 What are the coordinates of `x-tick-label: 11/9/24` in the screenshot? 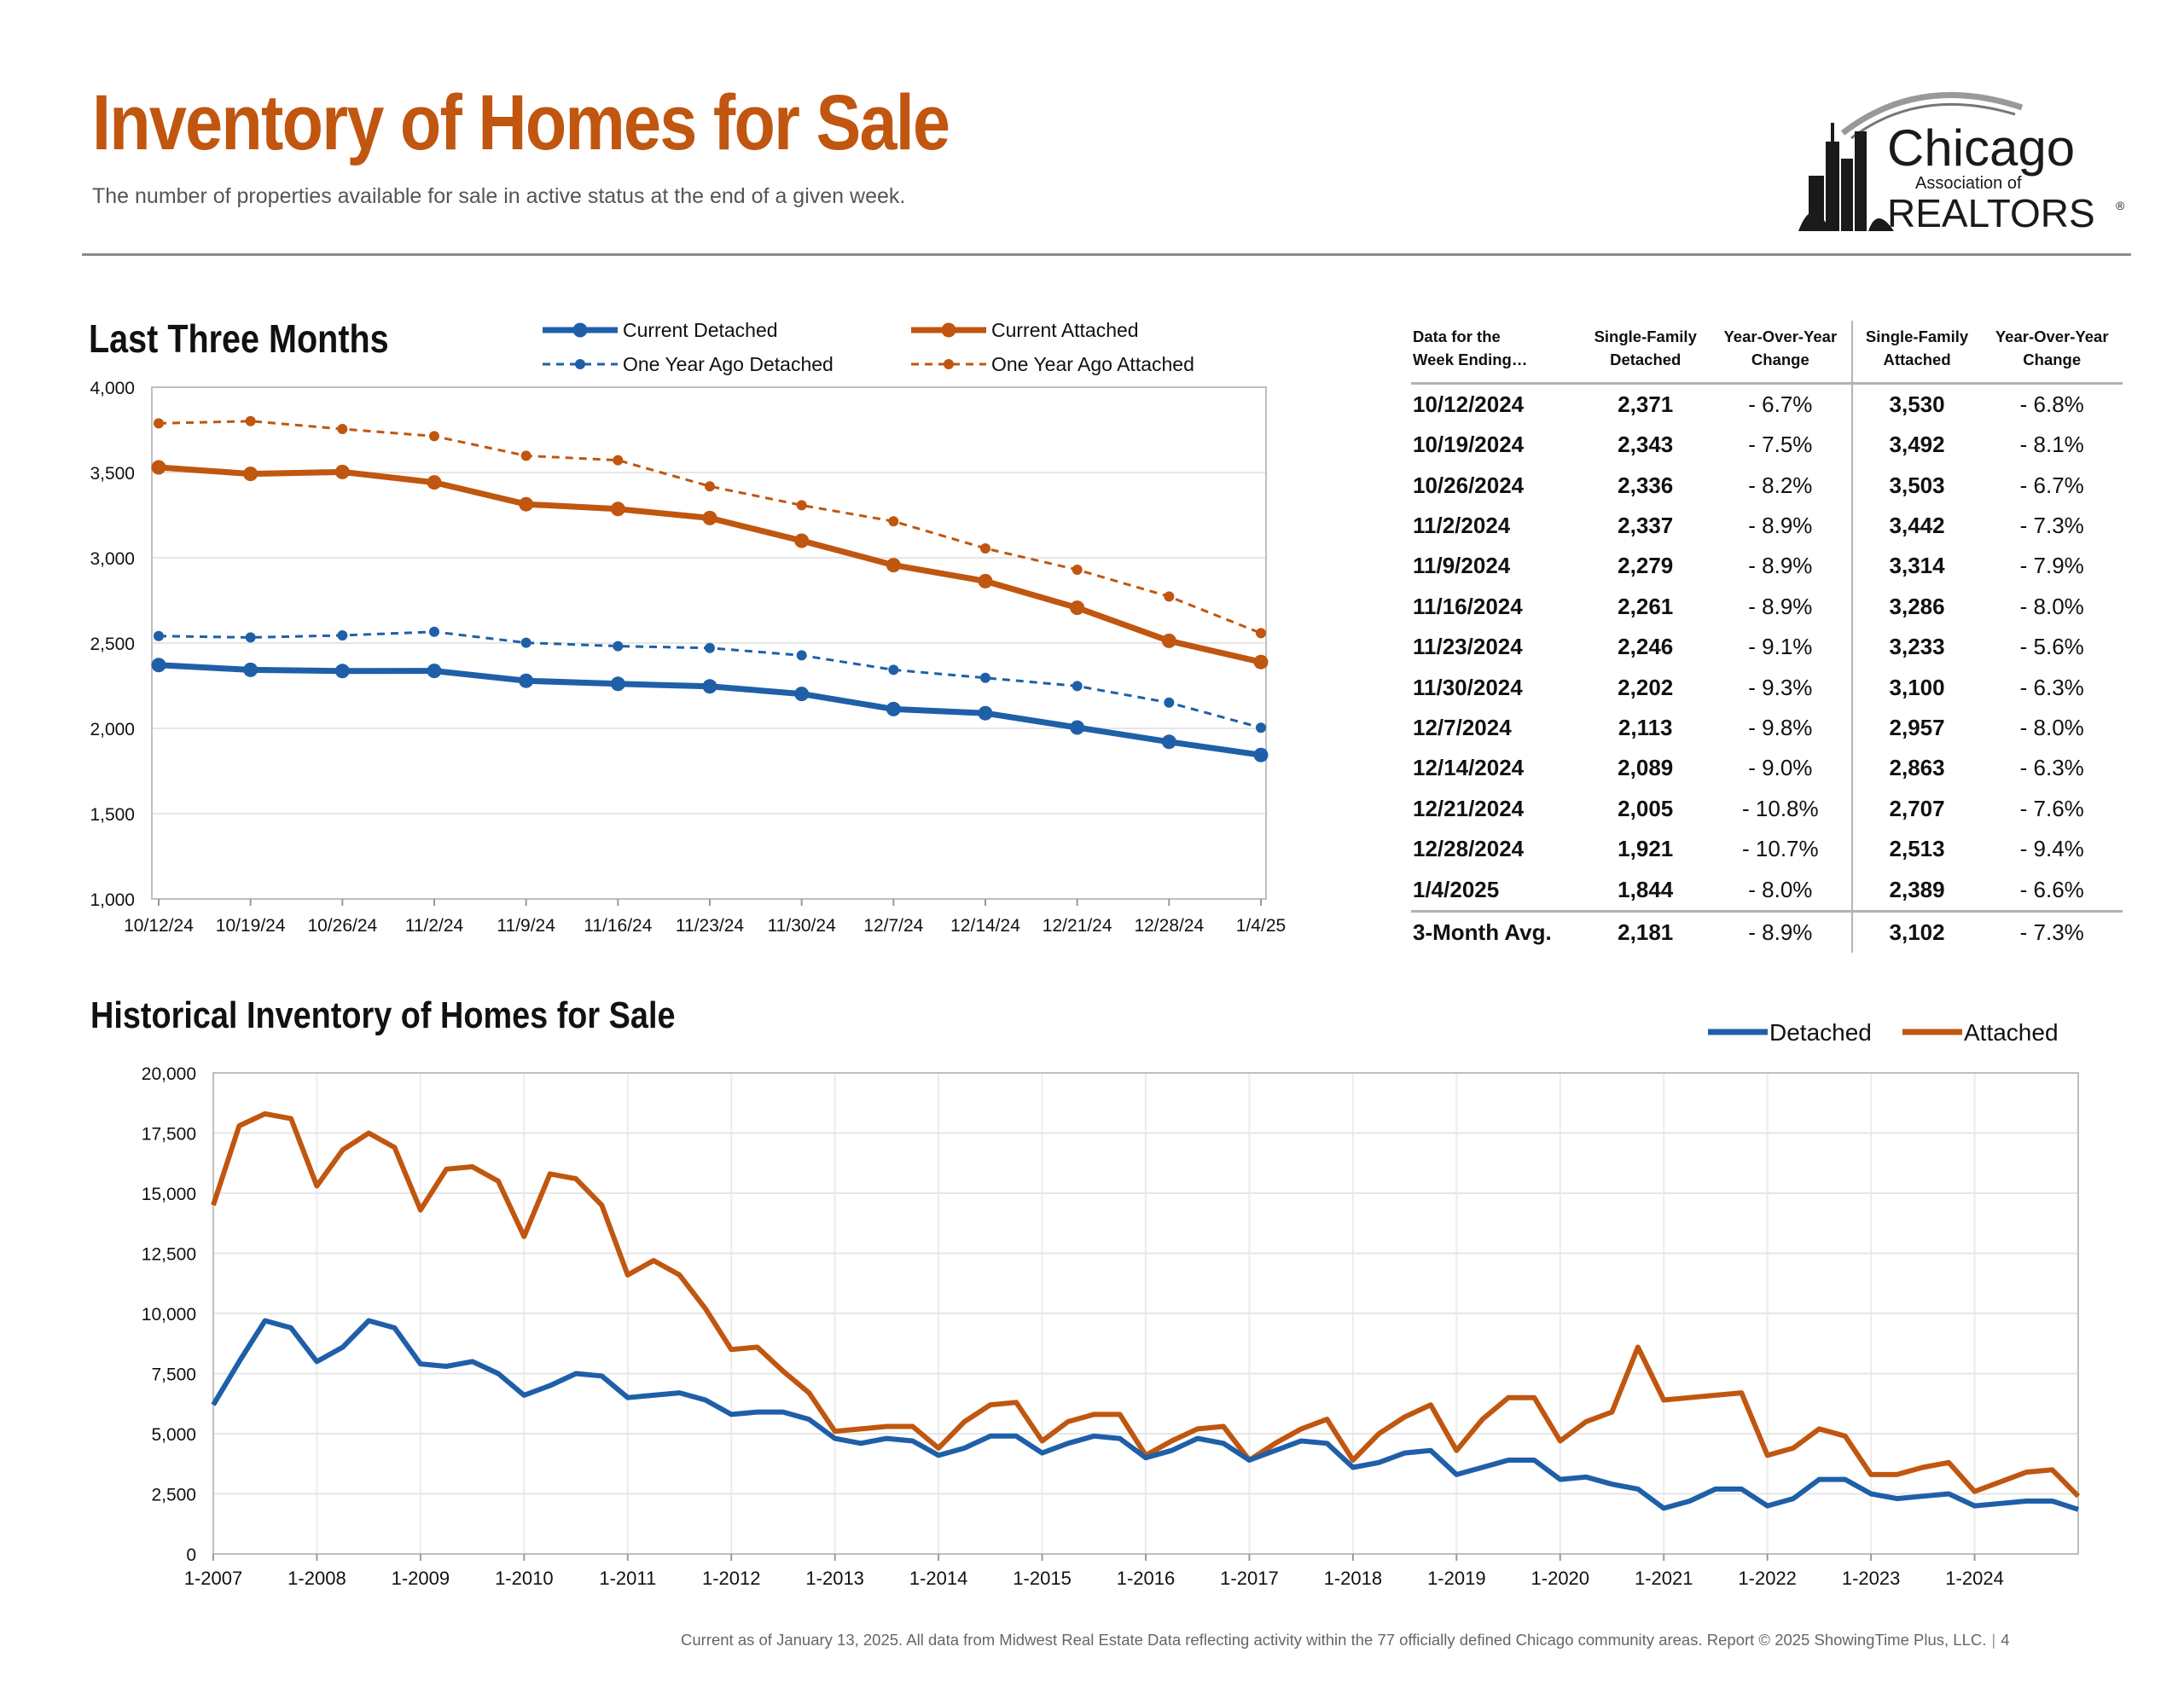 It's located at (526, 926).